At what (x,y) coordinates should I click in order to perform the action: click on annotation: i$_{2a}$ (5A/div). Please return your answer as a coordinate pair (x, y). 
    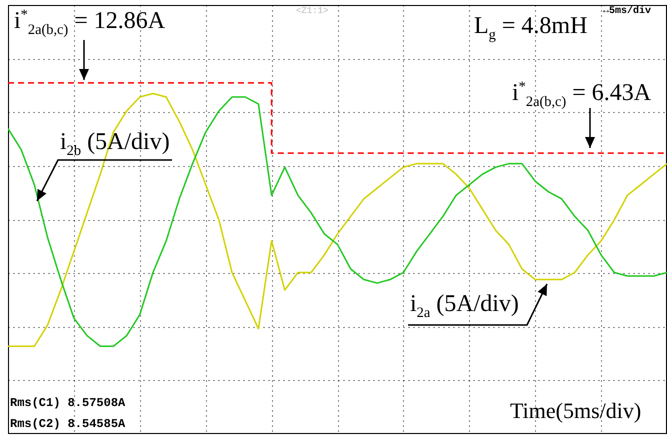
    Looking at the image, I should click on (464, 306).